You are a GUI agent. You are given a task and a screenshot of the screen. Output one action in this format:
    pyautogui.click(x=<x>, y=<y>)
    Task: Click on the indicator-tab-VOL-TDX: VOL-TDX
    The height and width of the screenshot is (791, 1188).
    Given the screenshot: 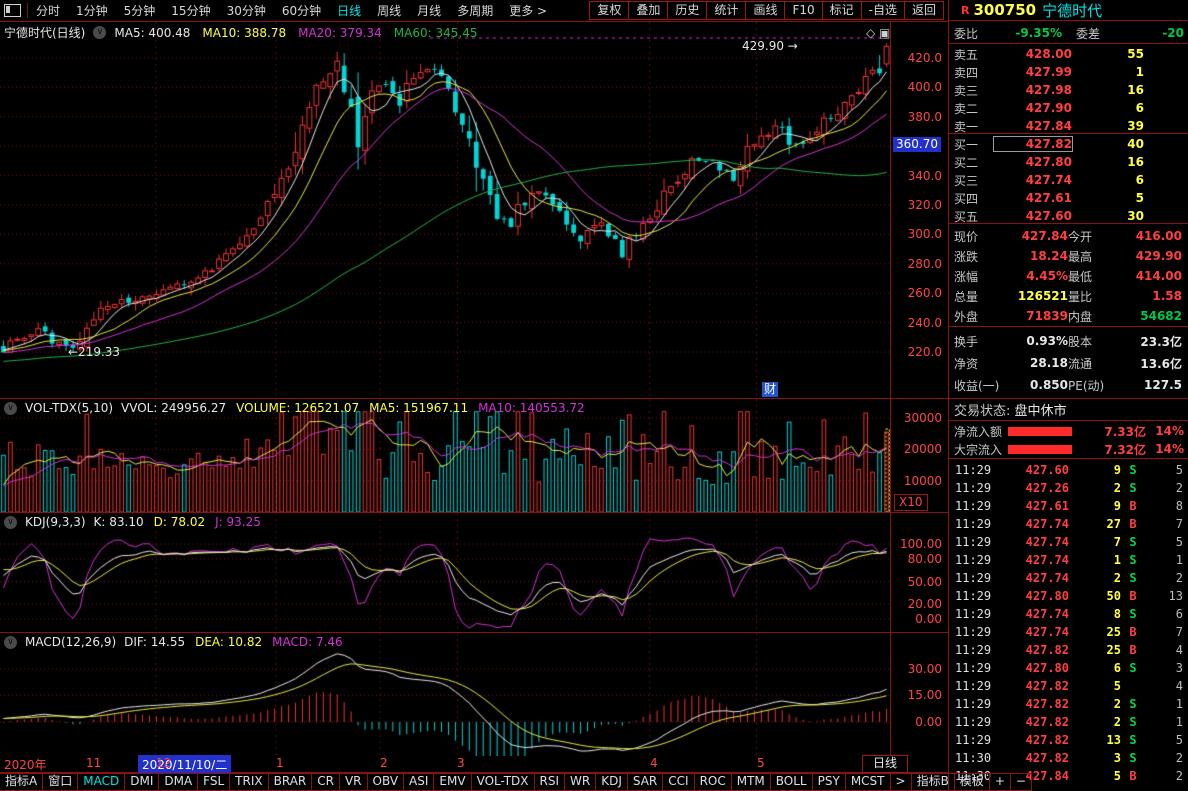 What is the action you would take?
    pyautogui.click(x=502, y=782)
    